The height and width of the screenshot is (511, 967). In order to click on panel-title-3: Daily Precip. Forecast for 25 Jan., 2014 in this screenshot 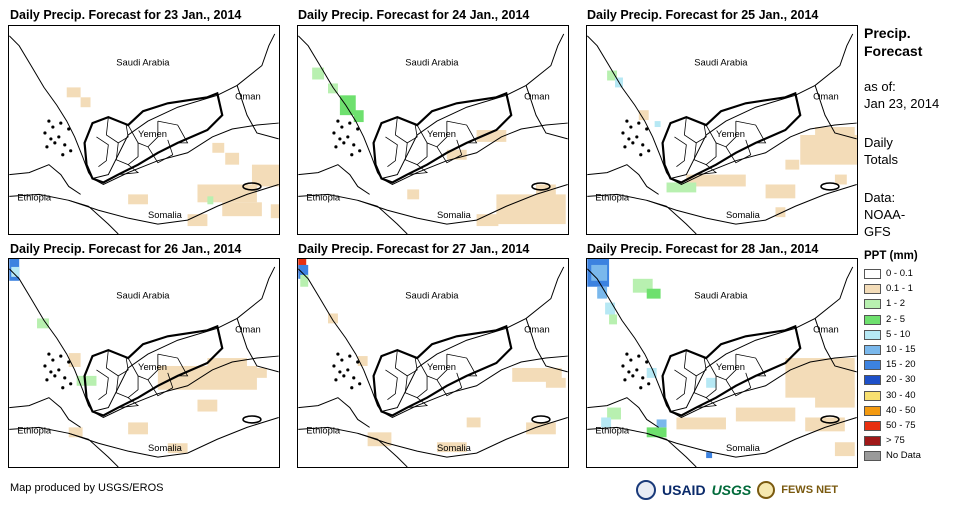, I will do `click(703, 15)`.